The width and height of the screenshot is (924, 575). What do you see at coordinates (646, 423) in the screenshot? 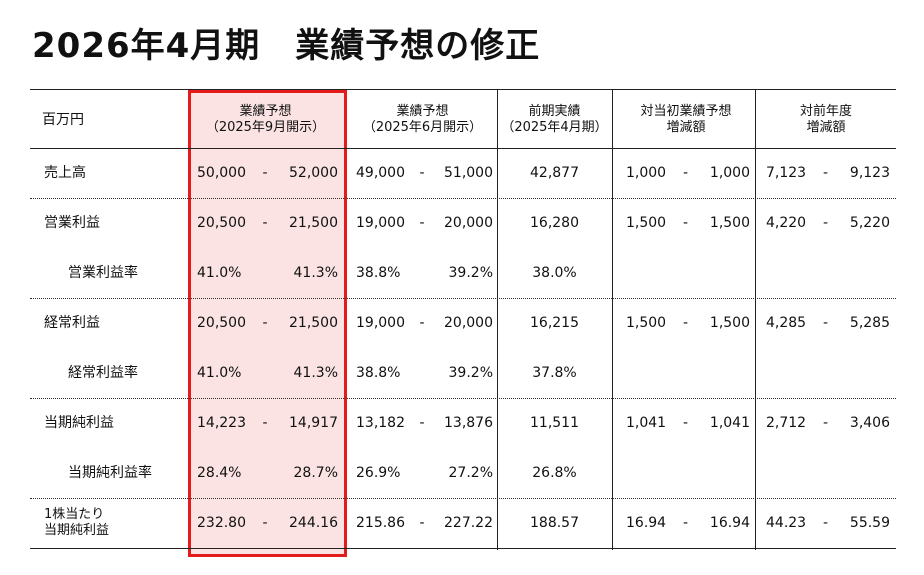
I see `cell-low: 1,041` at bounding box center [646, 423].